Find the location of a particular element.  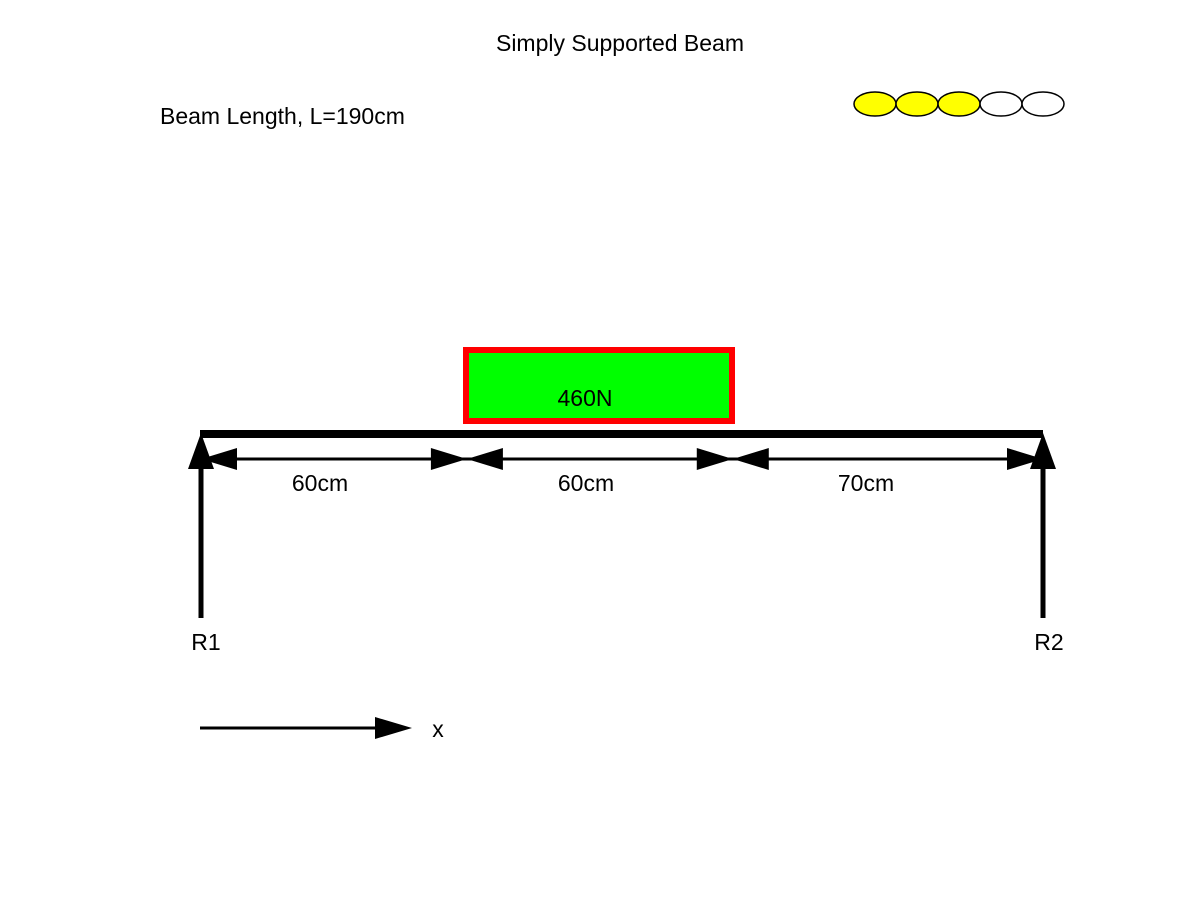

segment-label-2: 60cm is located at coordinates (586, 483).